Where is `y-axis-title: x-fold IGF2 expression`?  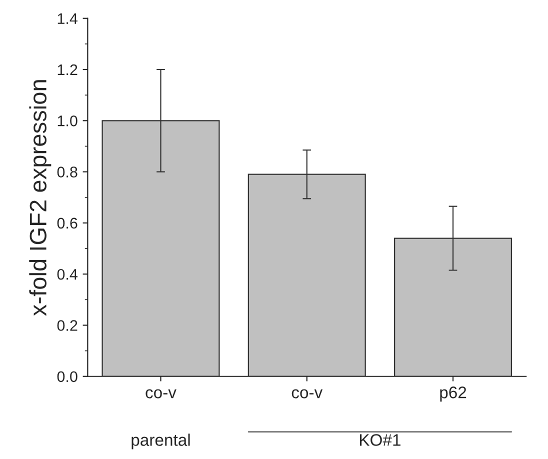
y-axis-title: x-fold IGF2 expression is located at coordinates (40, 198).